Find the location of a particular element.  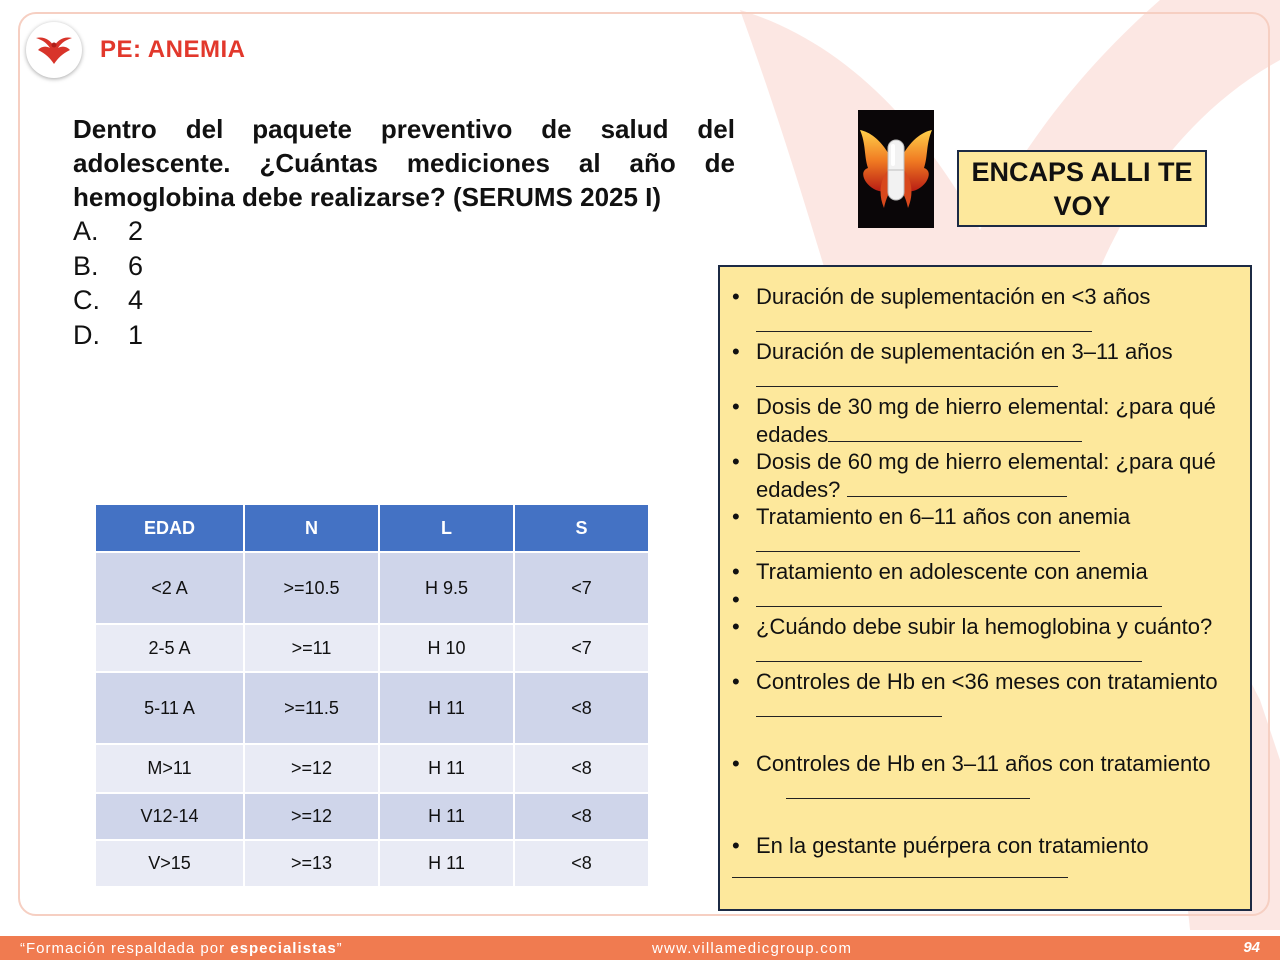

table-row: 5-11 A >=11.5 H 11 <8 is located at coordinates (372, 708).